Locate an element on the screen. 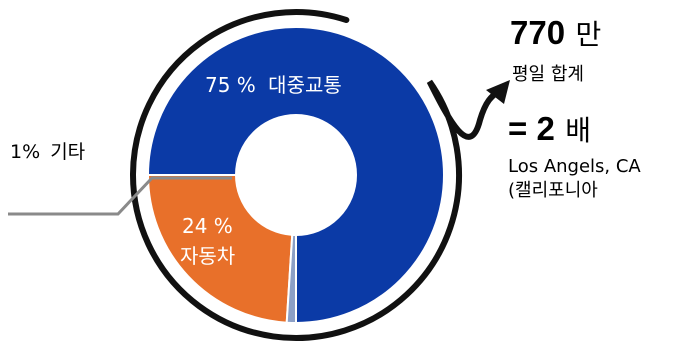 This screenshot has height=343, width=677. other-slice is located at coordinates (291, 279).